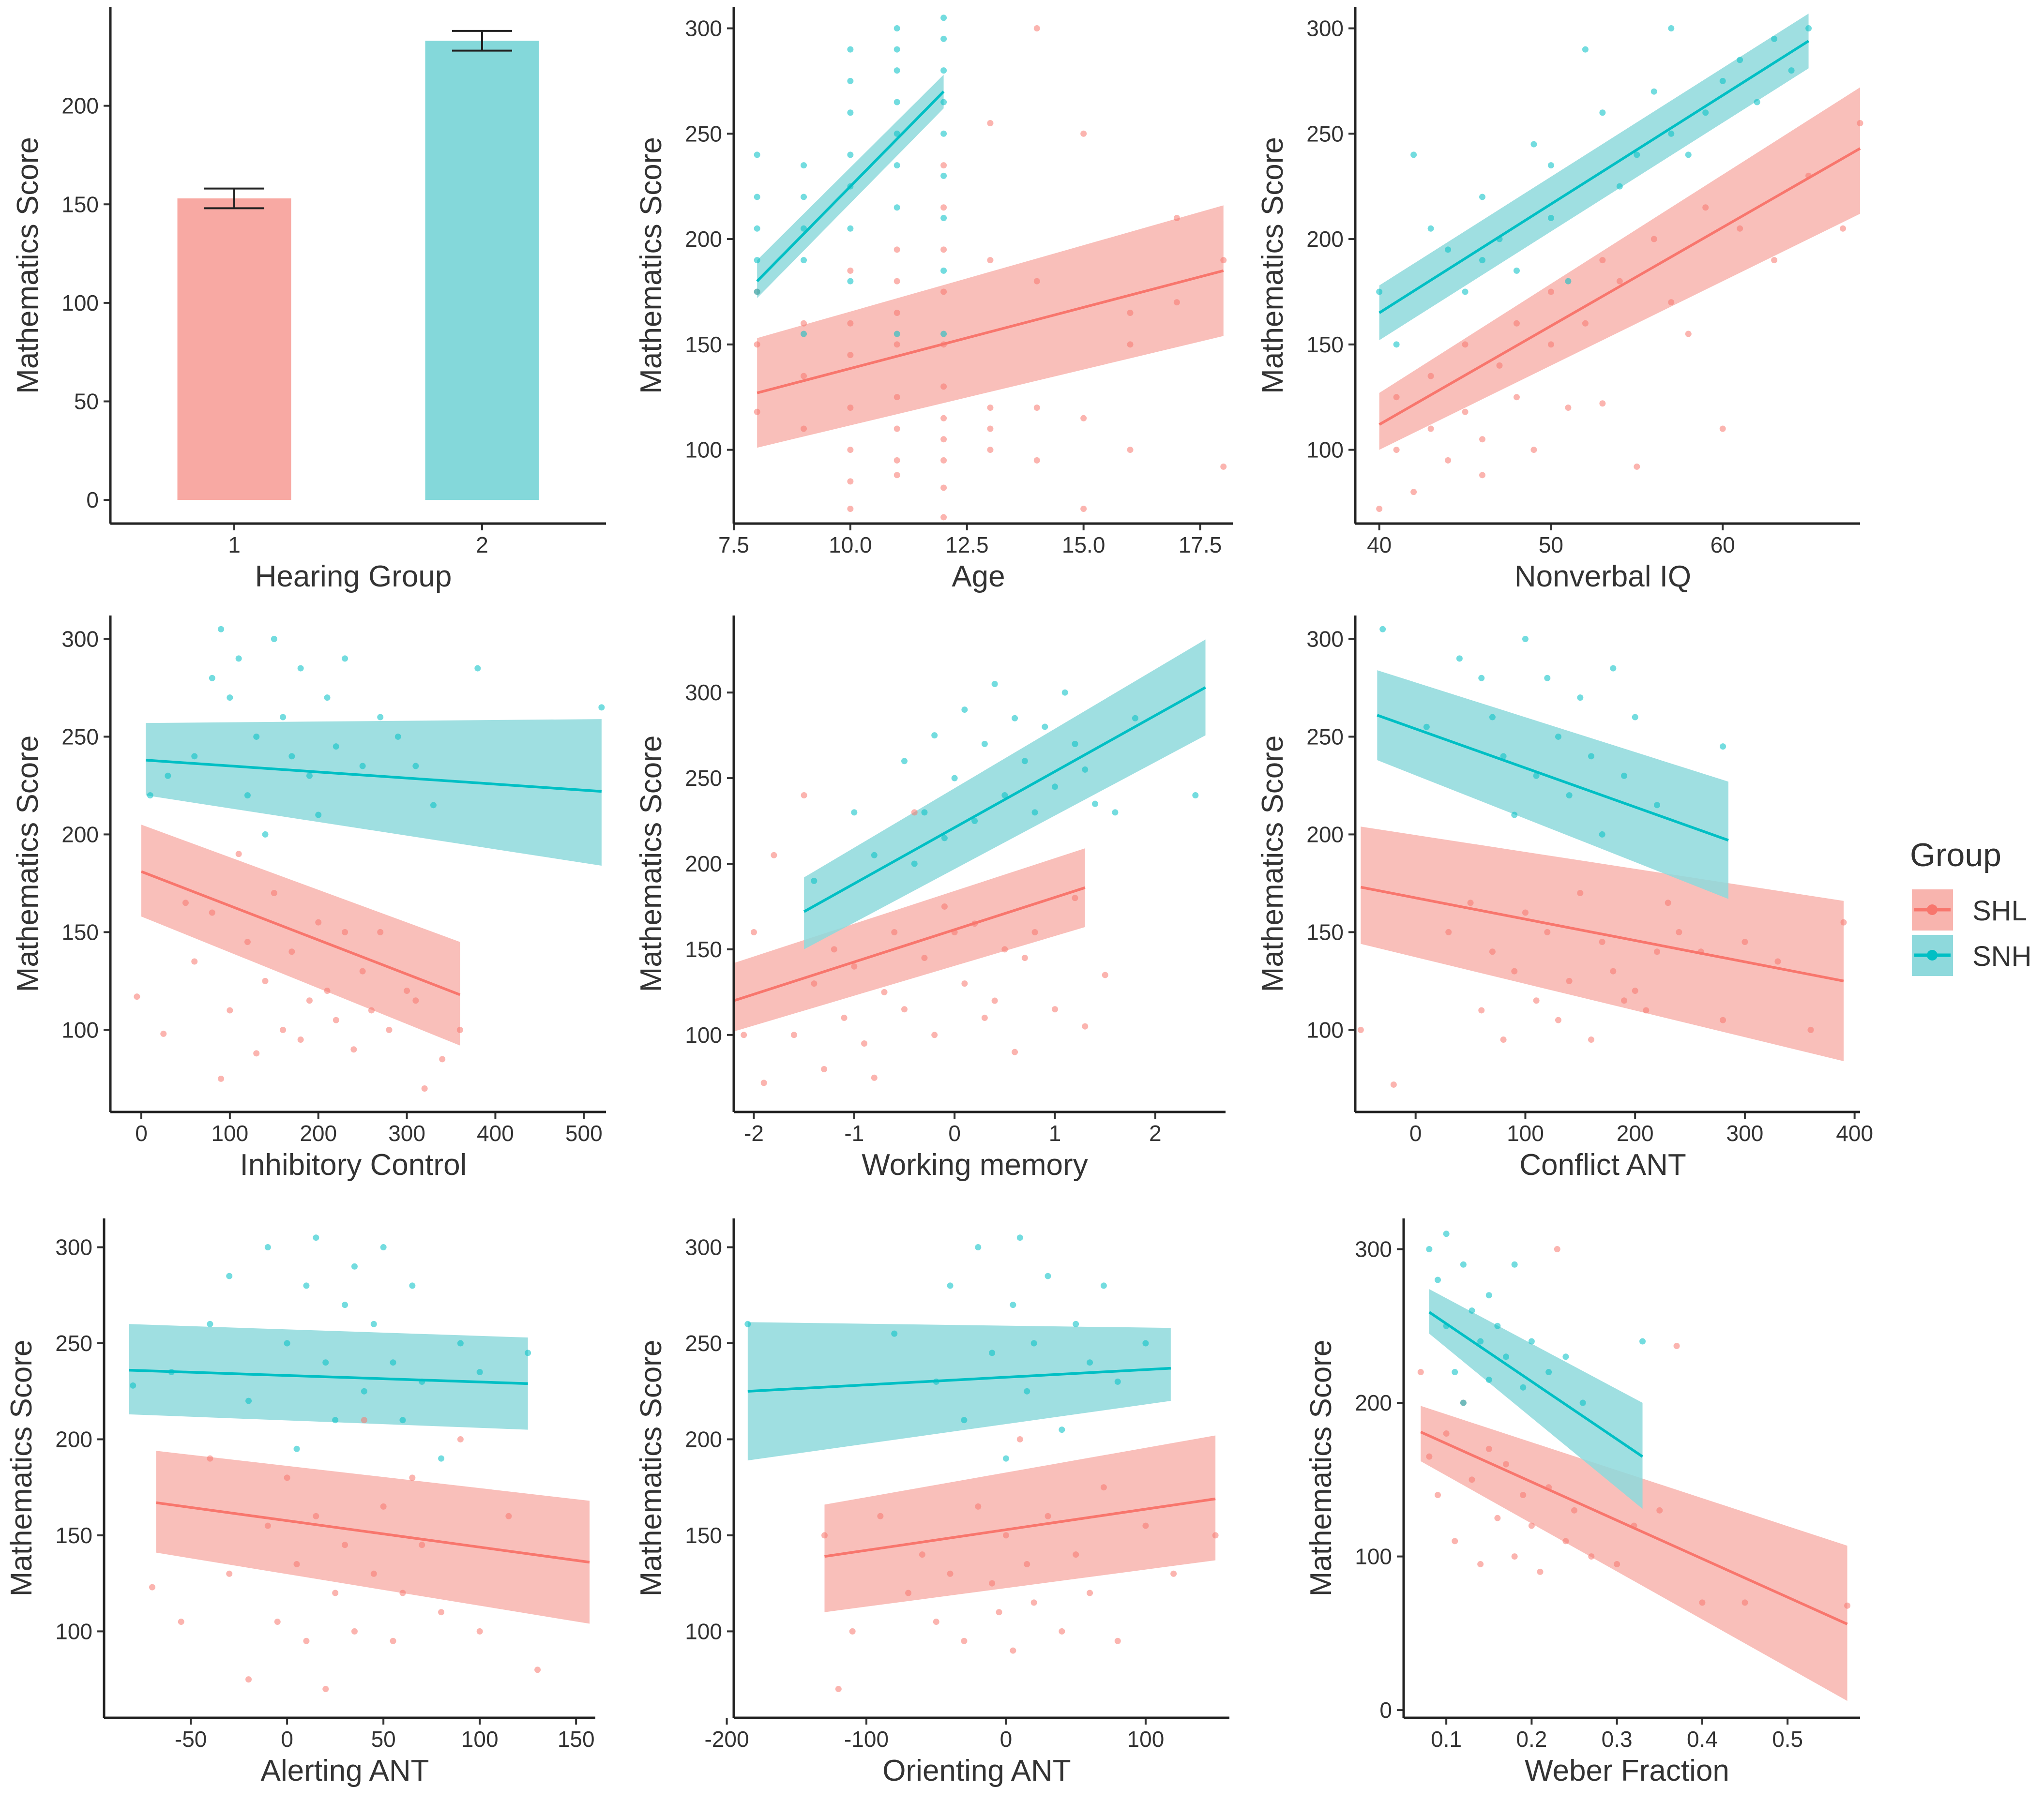  I want to click on x-tick-label: 0.3, so click(1617, 1739).